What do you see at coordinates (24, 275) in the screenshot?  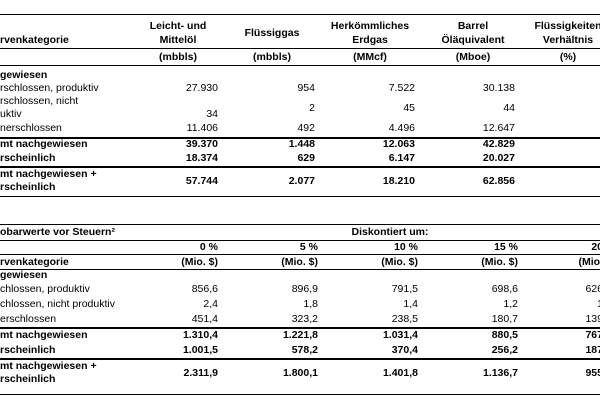 I see `row-label: gewiesen` at bounding box center [24, 275].